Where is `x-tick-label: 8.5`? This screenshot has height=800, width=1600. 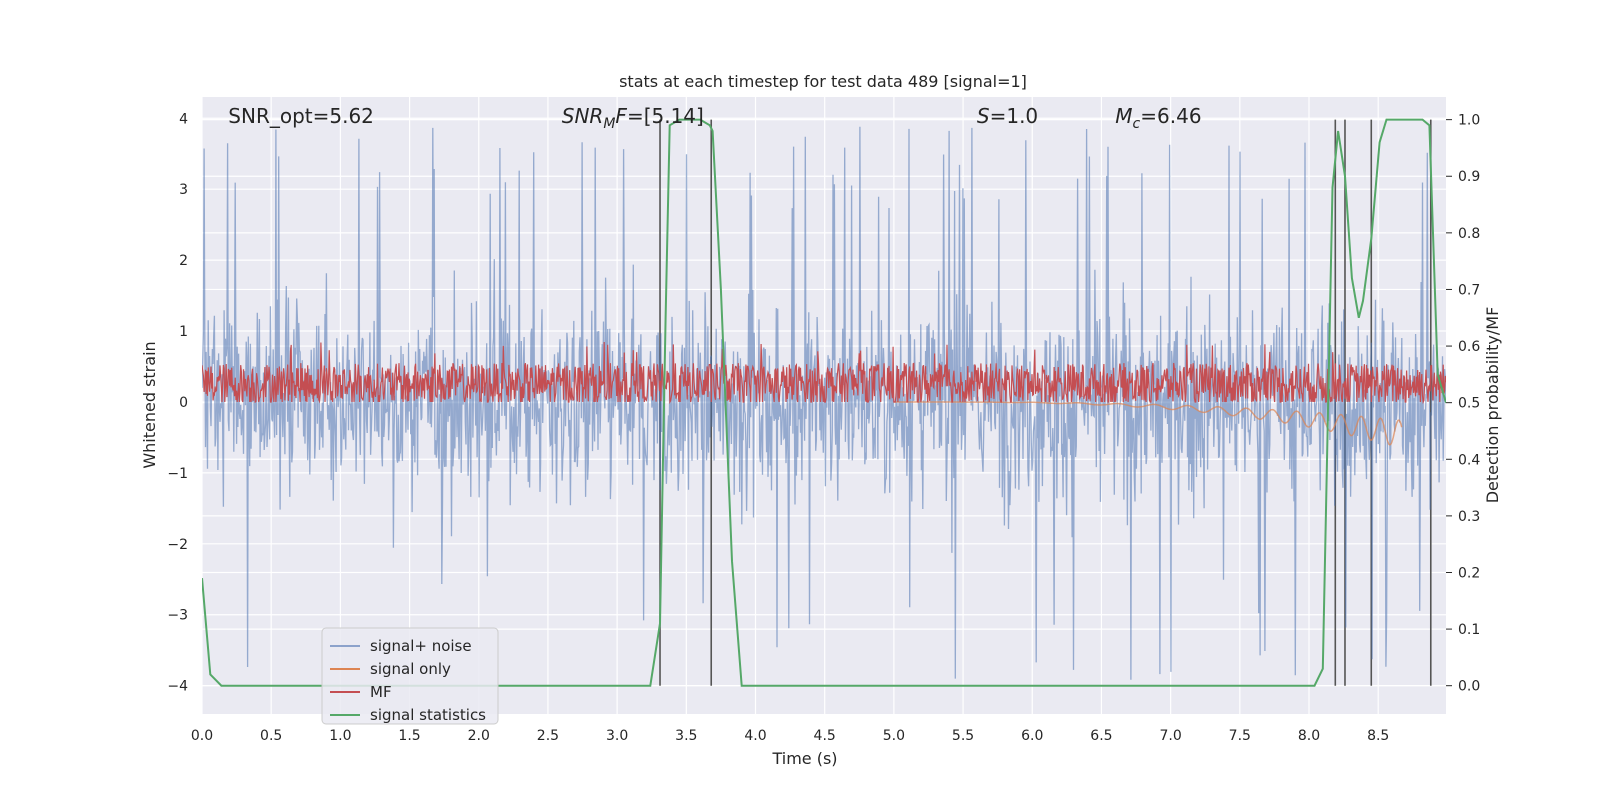
x-tick-label: 8.5 is located at coordinates (1378, 736).